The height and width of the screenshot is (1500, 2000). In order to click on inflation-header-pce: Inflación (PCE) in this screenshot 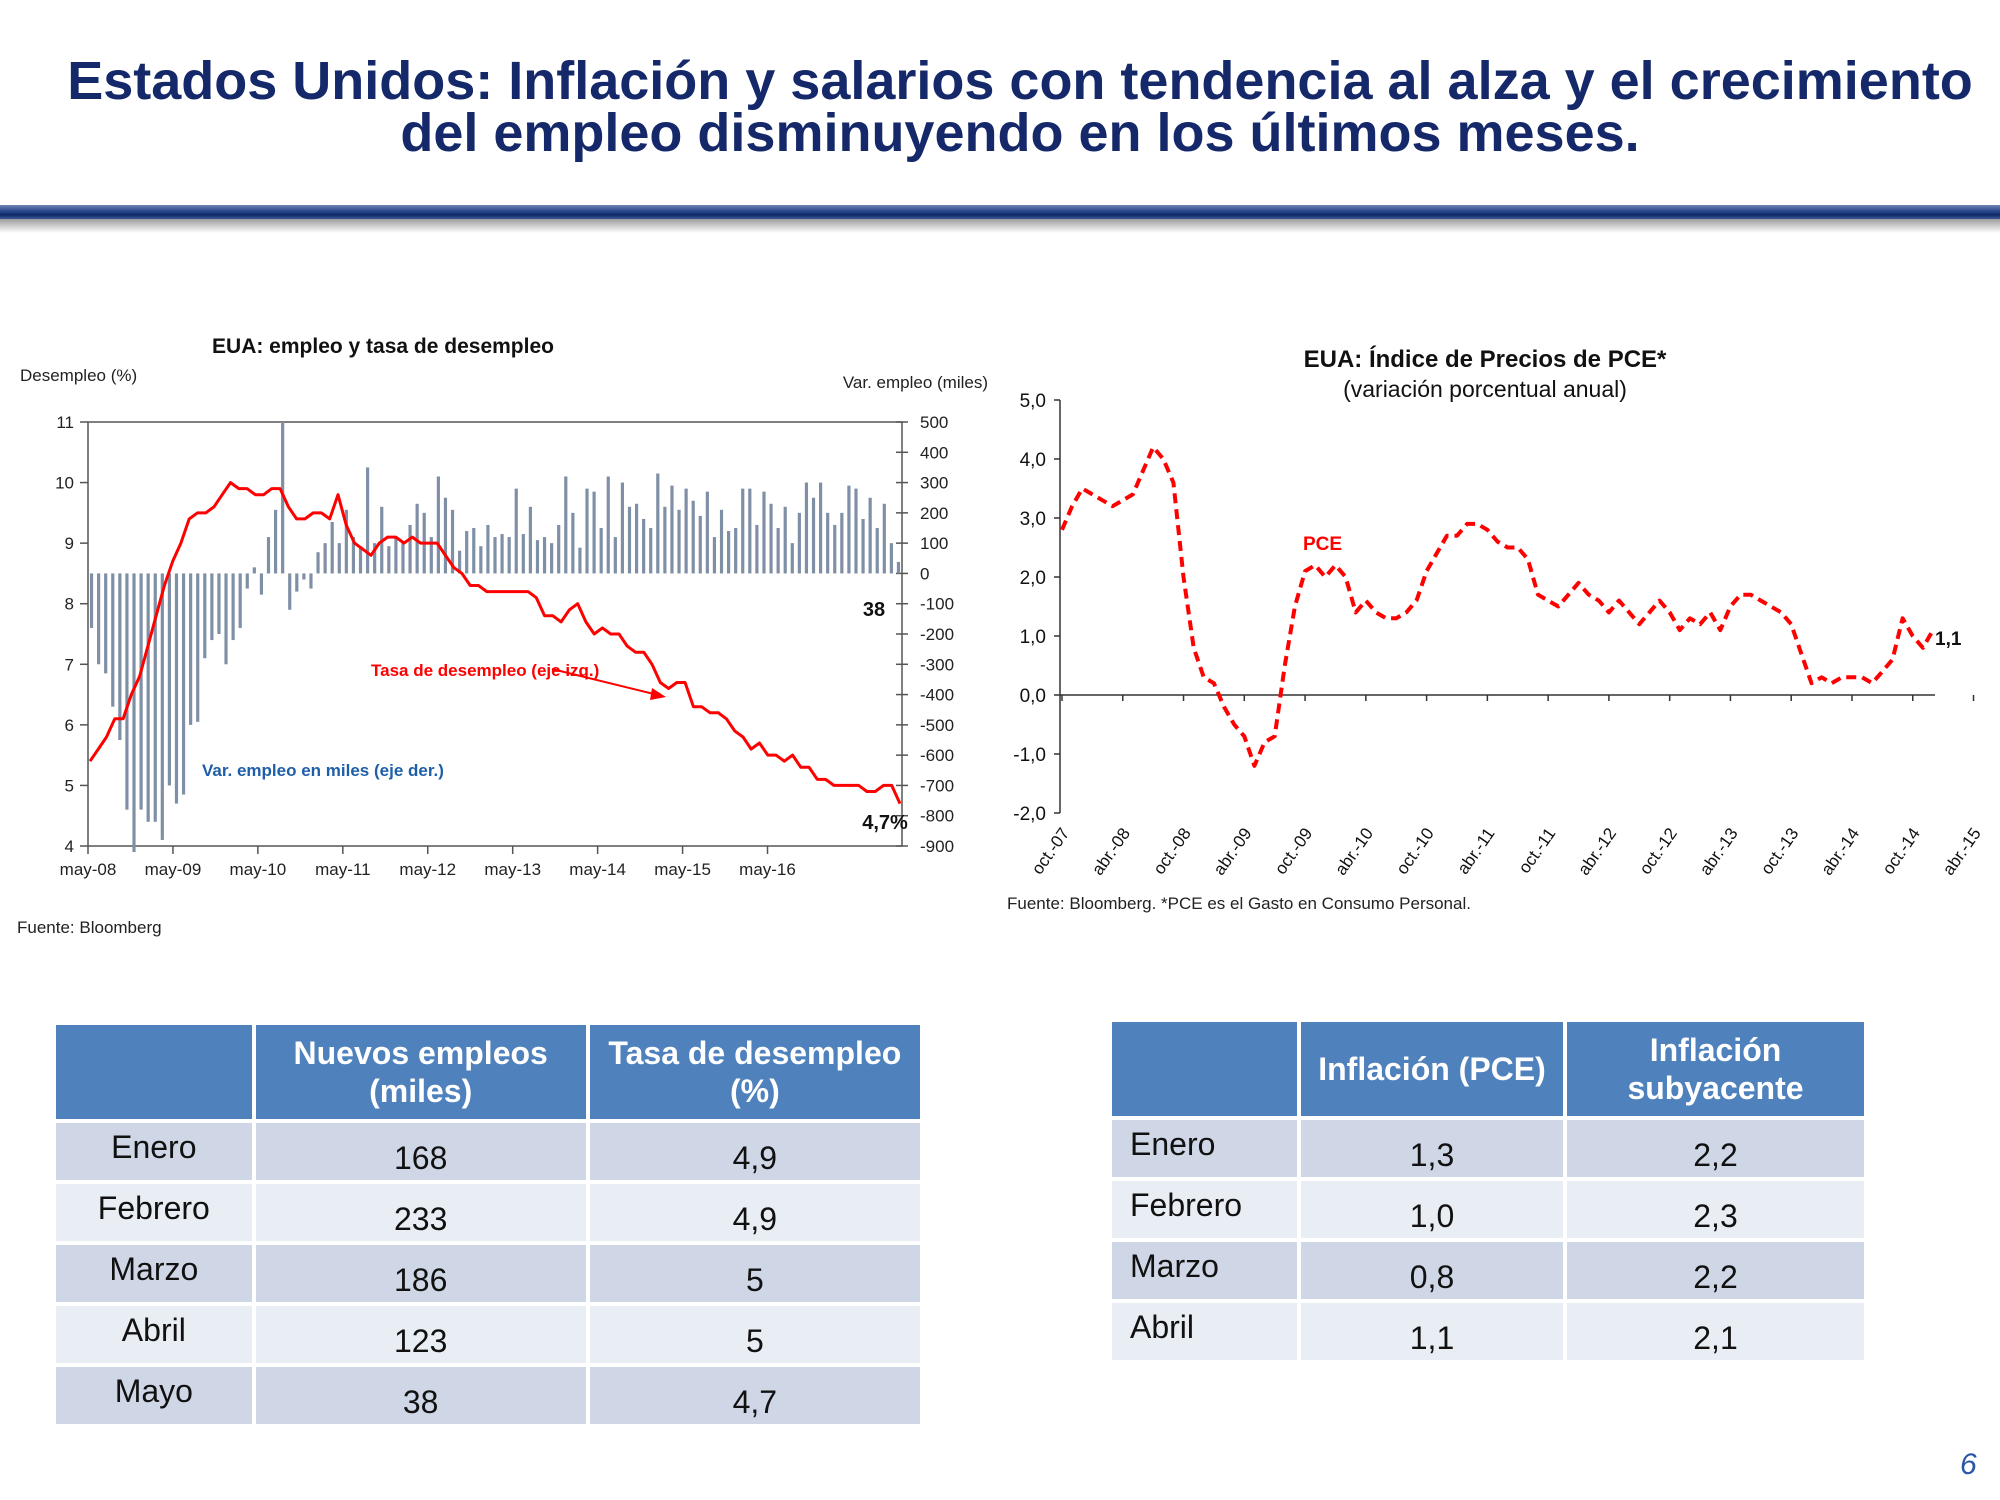, I will do `click(1432, 1069)`.